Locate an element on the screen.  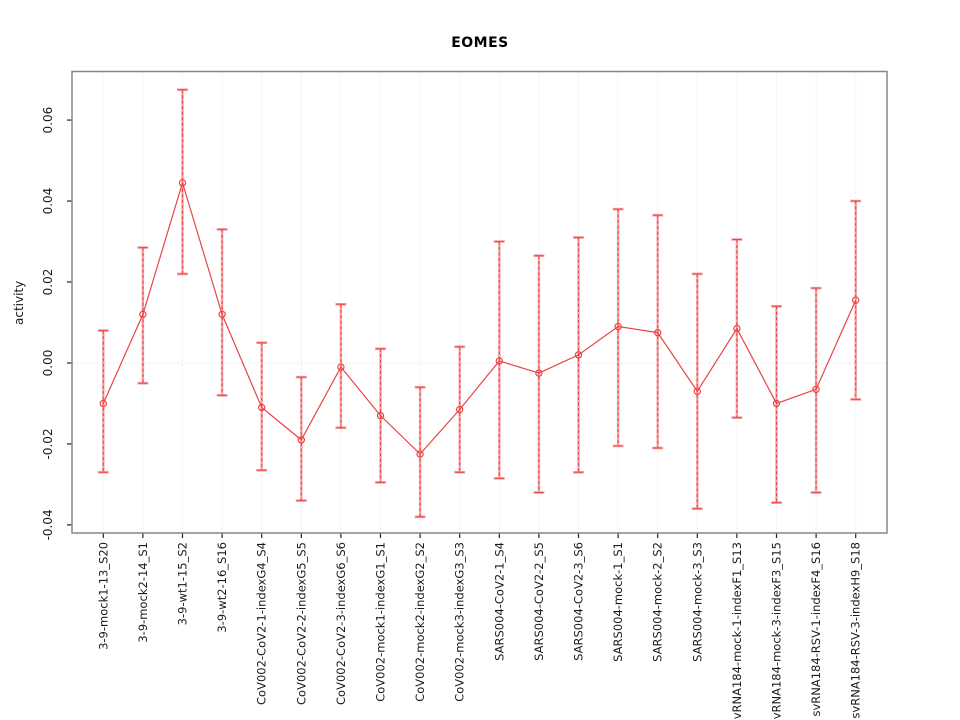
y-tick-label: 0.02 is located at coordinates (48, 282).